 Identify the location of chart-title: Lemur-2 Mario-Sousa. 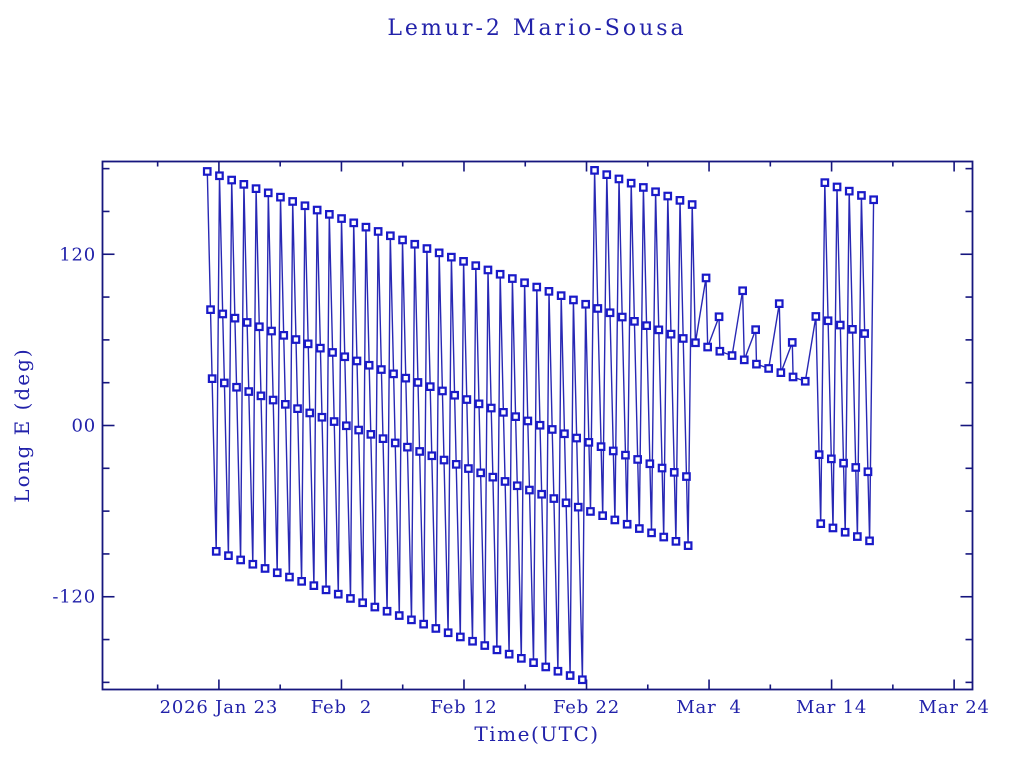
(537, 28).